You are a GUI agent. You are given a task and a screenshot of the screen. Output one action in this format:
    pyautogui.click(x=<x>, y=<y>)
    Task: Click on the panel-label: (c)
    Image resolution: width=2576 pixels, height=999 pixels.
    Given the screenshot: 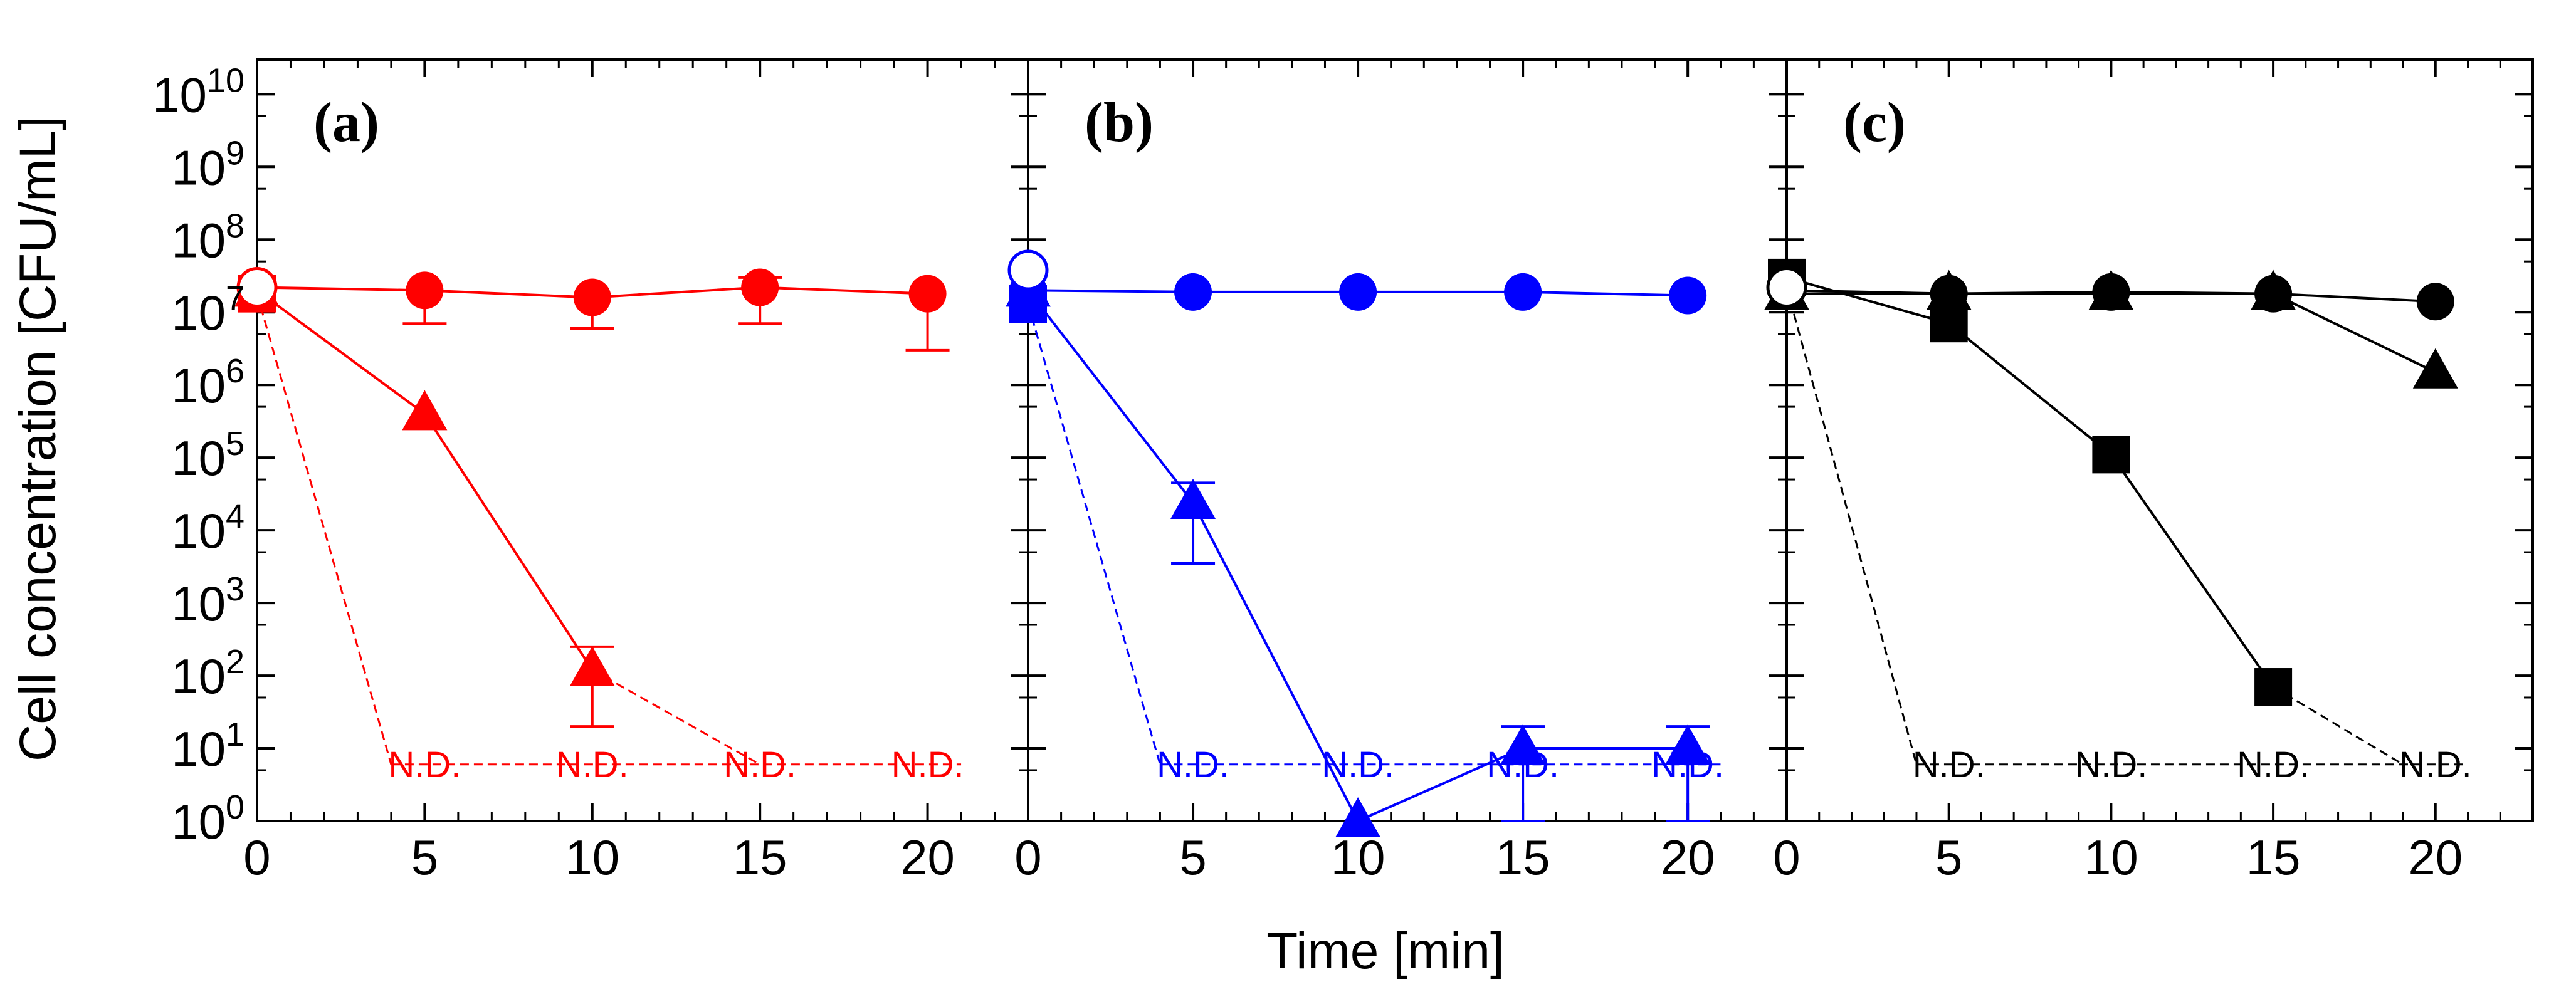 What is the action you would take?
    pyautogui.click(x=1875, y=123)
    